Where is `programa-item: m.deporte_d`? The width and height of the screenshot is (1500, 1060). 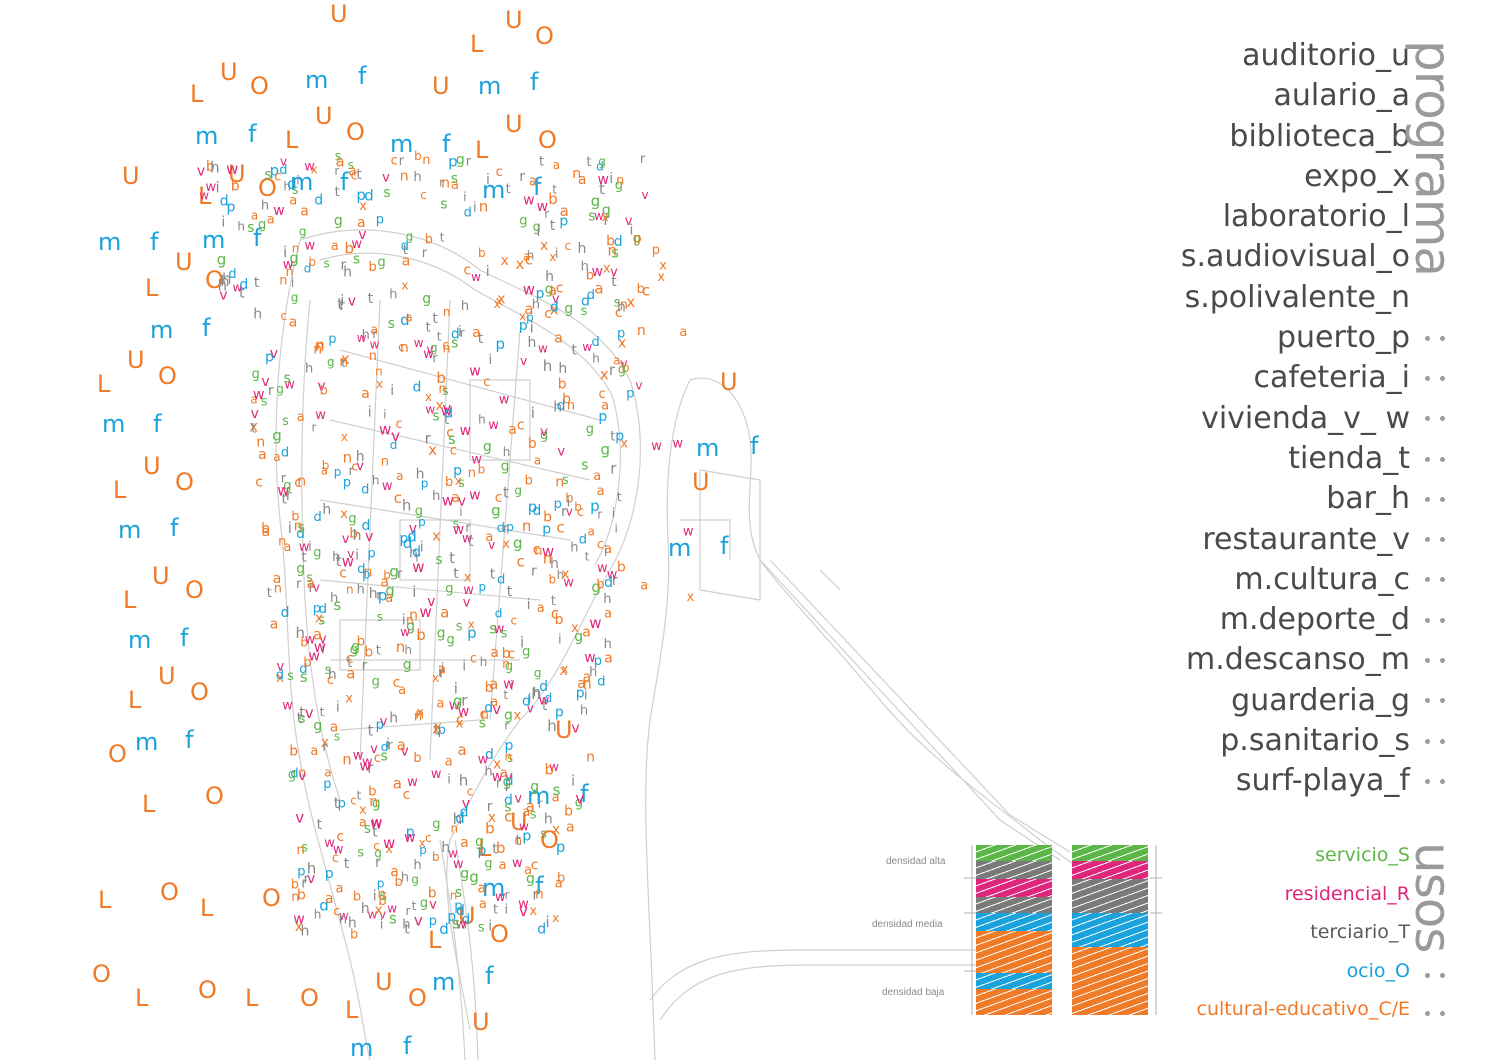 programa-item: m.deporte_d is located at coordinates (1314, 620).